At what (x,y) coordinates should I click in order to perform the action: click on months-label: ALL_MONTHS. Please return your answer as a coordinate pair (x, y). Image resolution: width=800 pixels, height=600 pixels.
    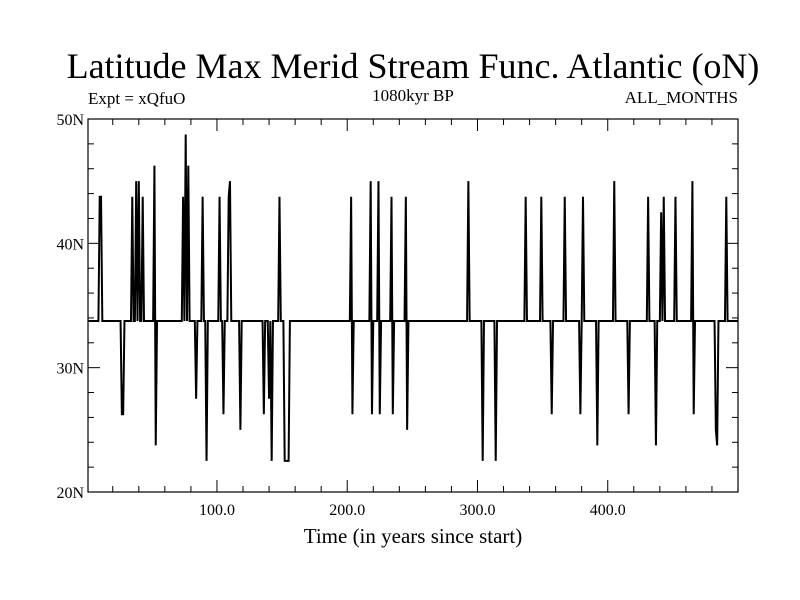
    Looking at the image, I should click on (681, 97).